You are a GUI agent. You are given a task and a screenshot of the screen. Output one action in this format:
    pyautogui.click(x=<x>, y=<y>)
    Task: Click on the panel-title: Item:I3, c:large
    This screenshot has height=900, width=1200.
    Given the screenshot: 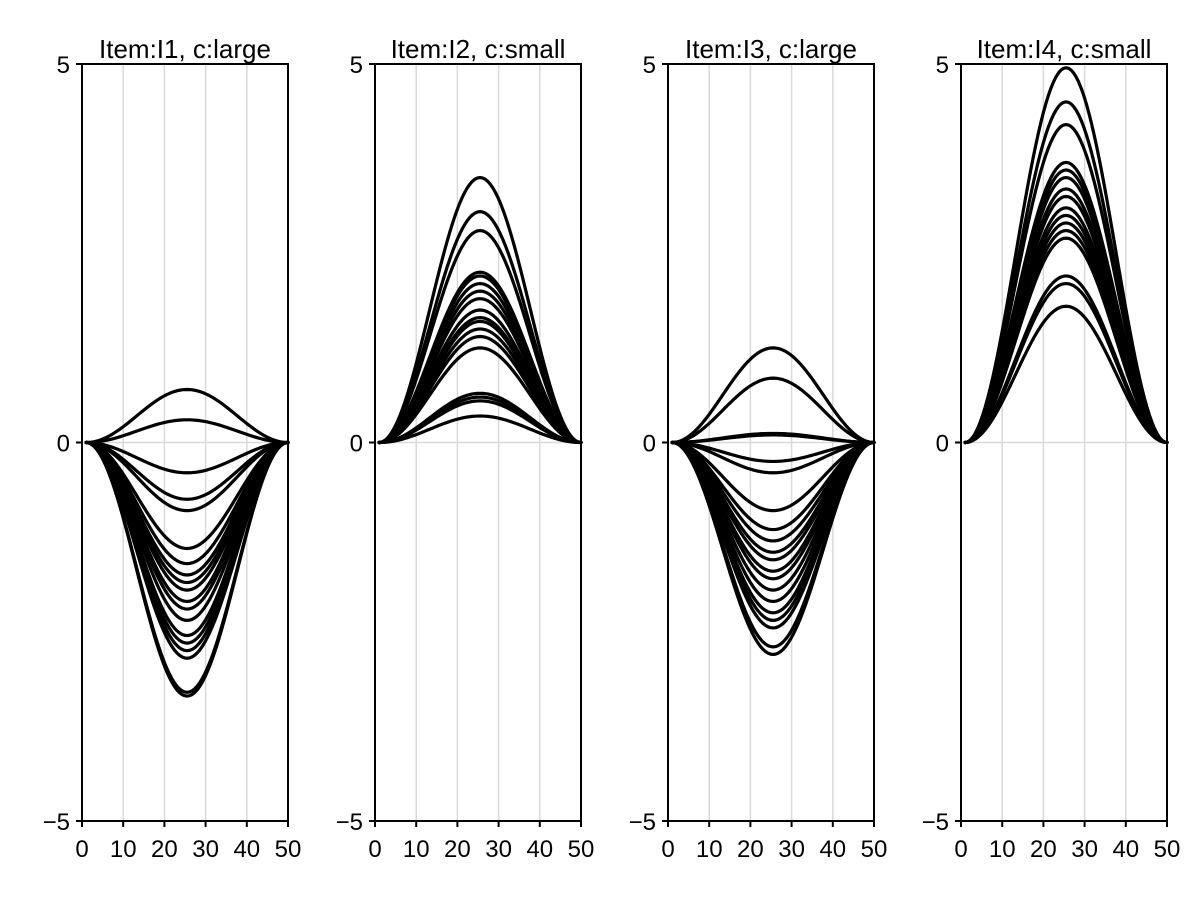 What is the action you would take?
    pyautogui.click(x=771, y=49)
    